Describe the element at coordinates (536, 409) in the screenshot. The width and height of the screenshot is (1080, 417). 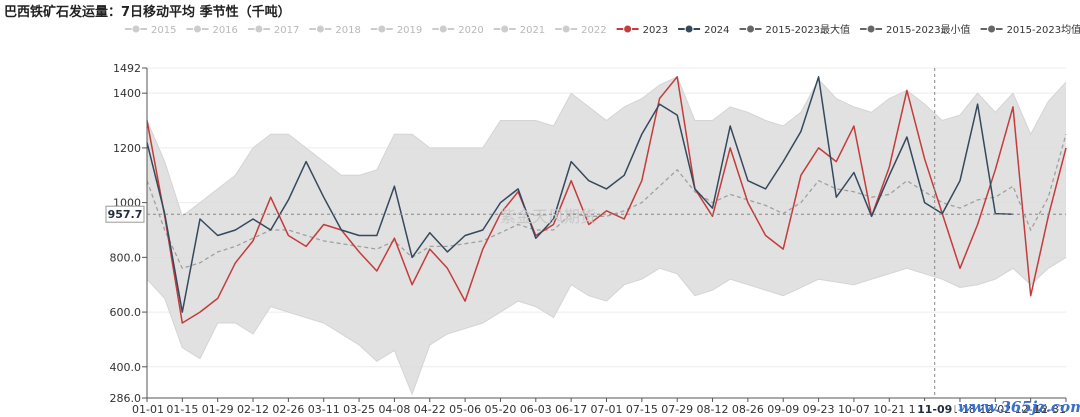
I see `x-tick-label: 06-03` at that location.